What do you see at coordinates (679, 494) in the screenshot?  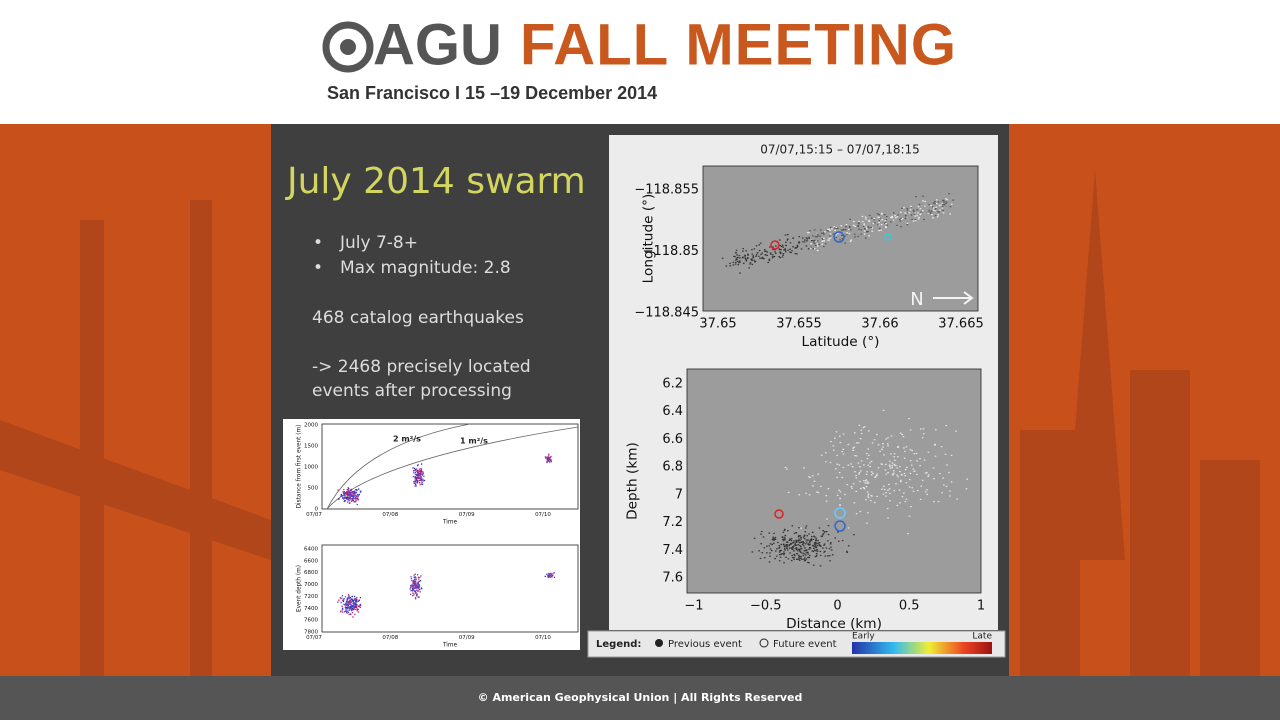 I see `y-tick-label: 7` at bounding box center [679, 494].